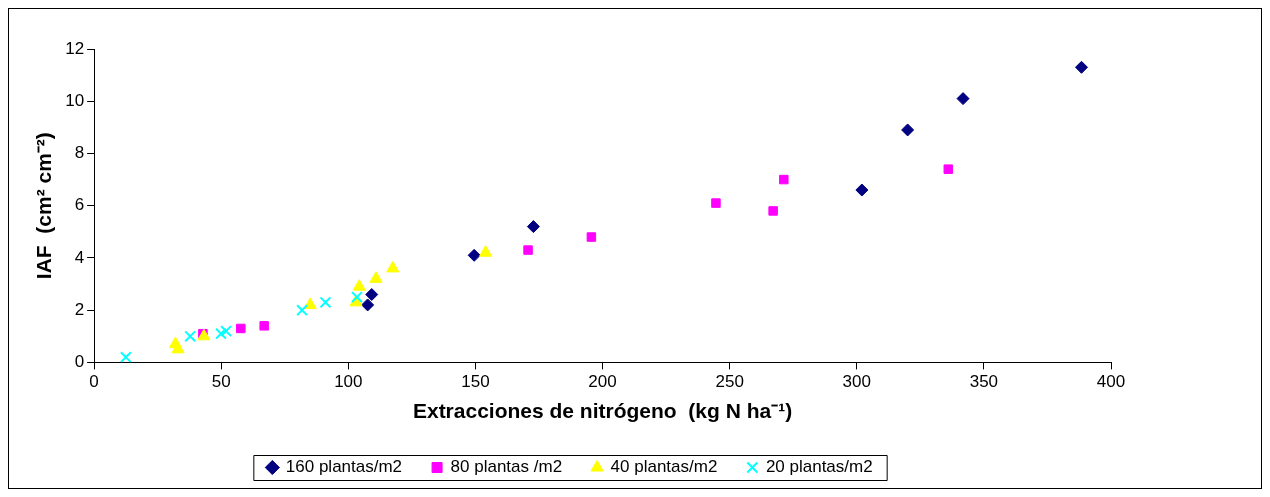 This screenshot has width=1270, height=497. What do you see at coordinates (79, 362) in the screenshot?
I see `y-tick-label: 0` at bounding box center [79, 362].